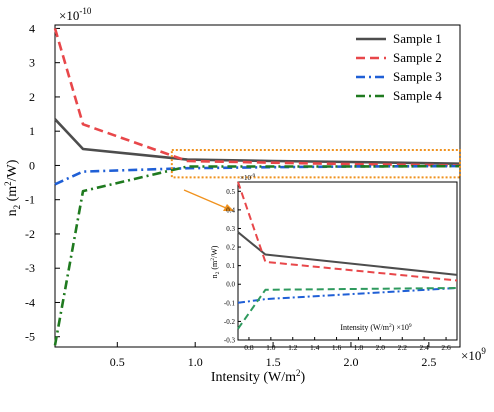 The image size is (494, 412). What do you see at coordinates (417, 76) in the screenshot?
I see `legend-label-3: Sample 3` at bounding box center [417, 76].